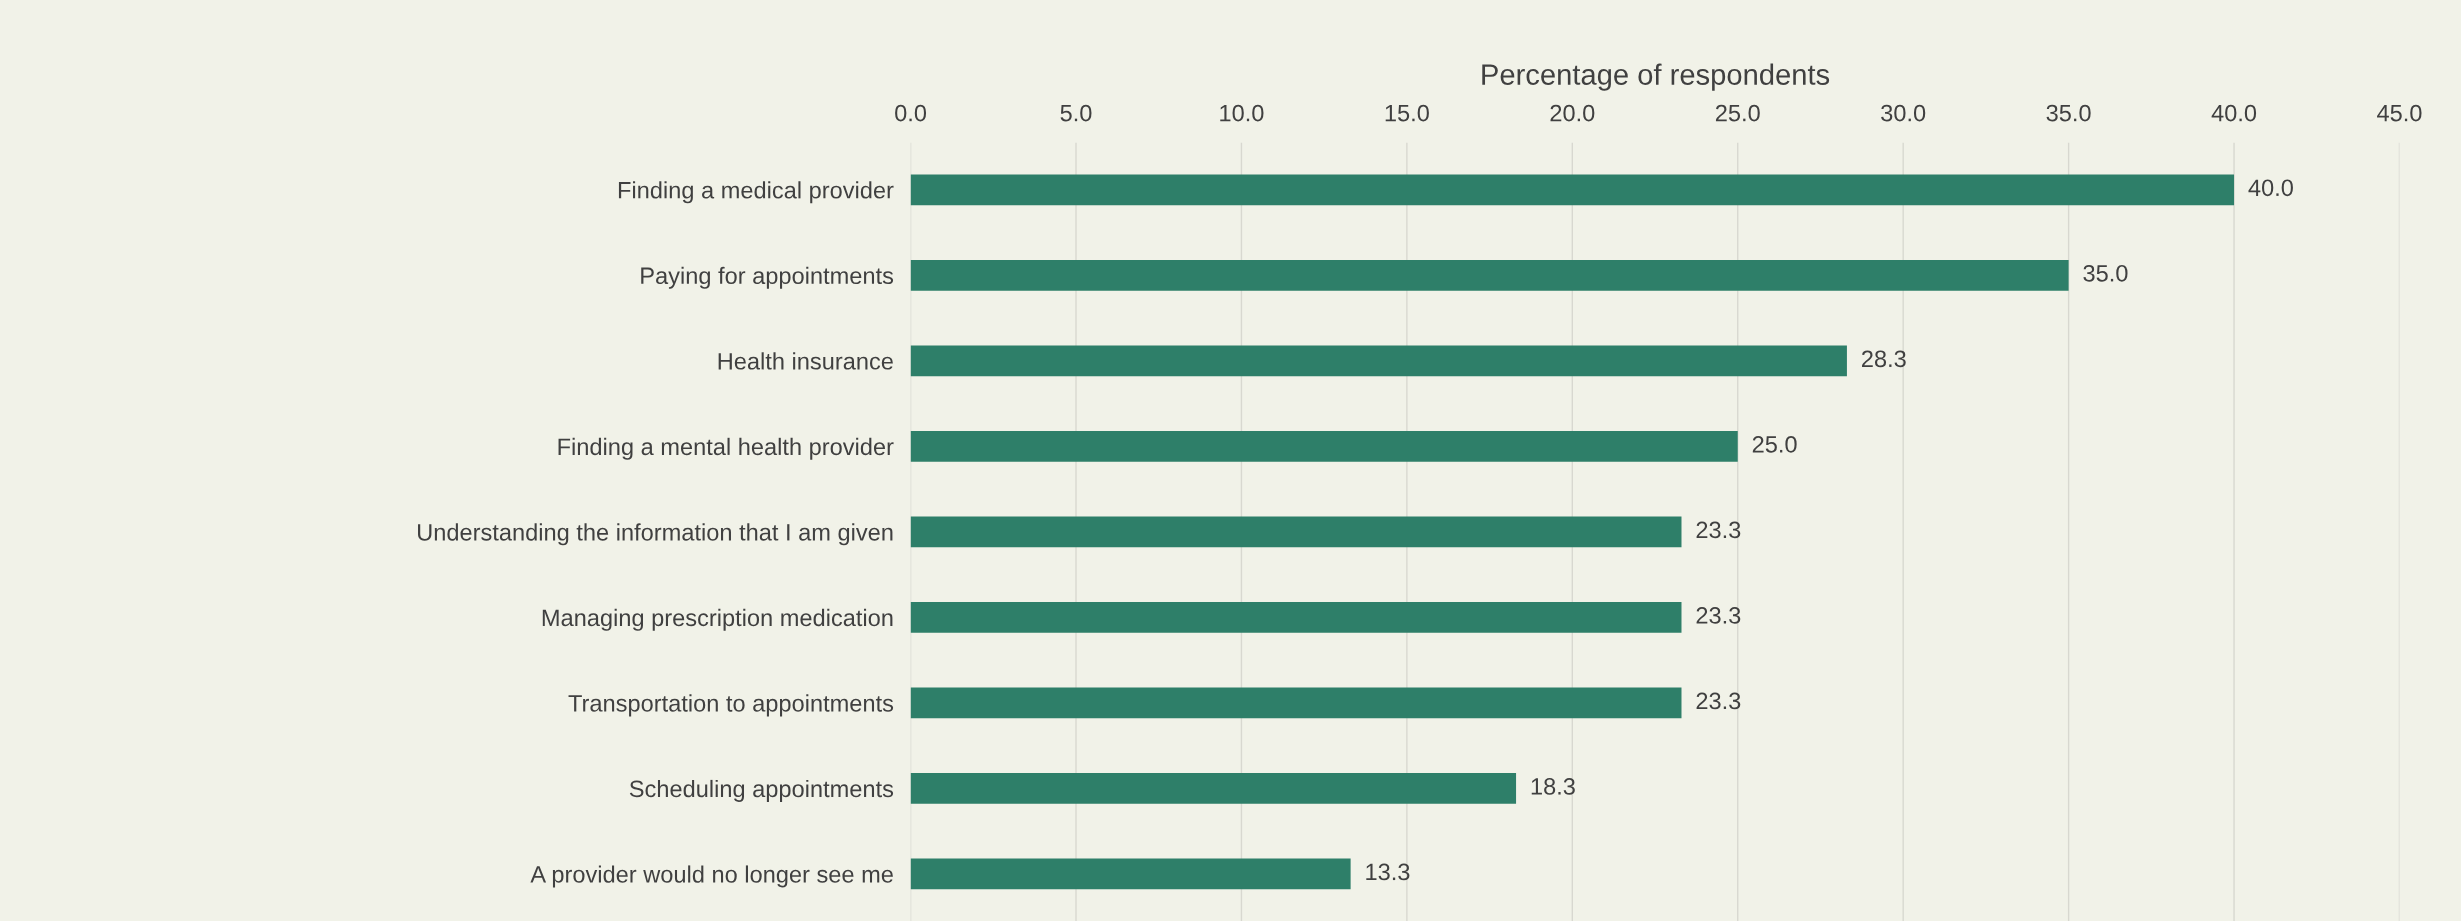 This screenshot has width=2461, height=921. Describe the element at coordinates (717, 619) in the screenshot. I see `y-tick-label: Managing prescription medication` at that location.